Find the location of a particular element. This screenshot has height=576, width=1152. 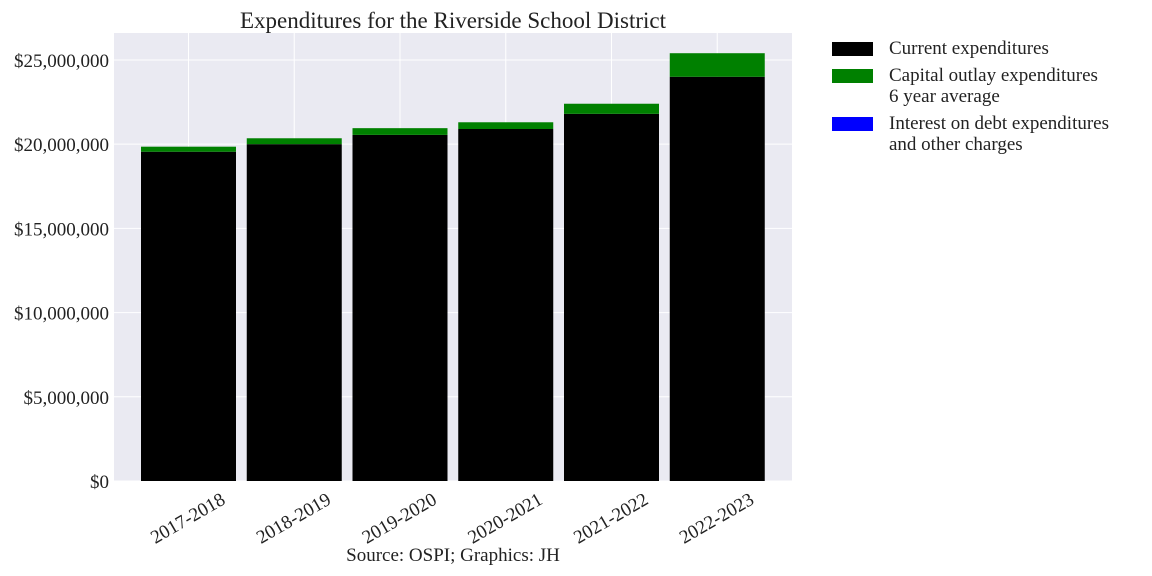

legend-label-interest-line1: Interest on debt expenditures is located at coordinates (999, 123).